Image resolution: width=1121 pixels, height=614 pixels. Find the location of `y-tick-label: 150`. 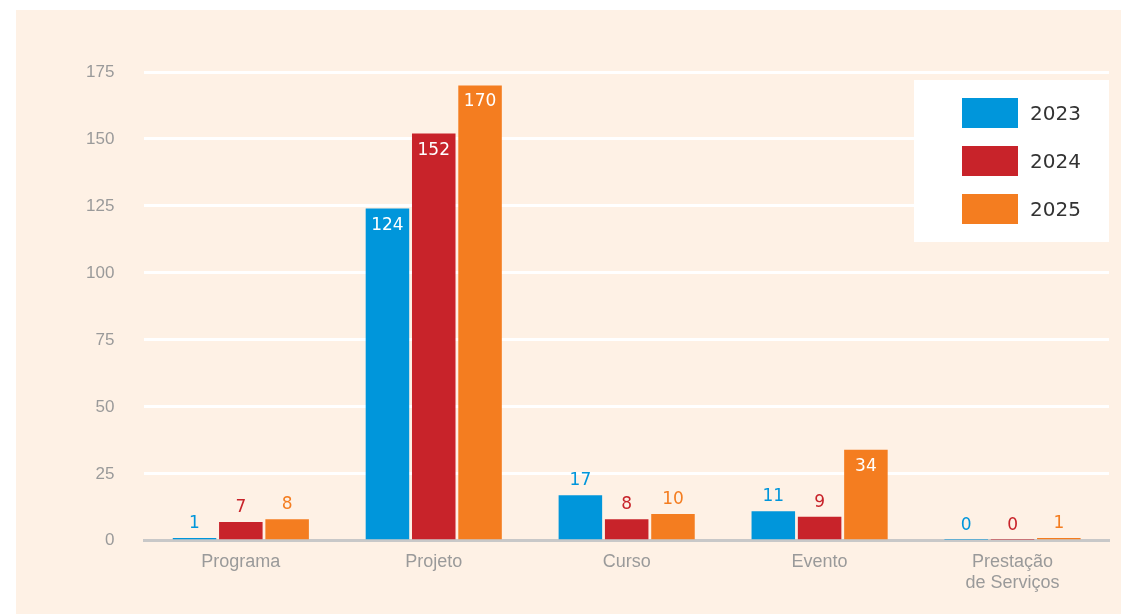

y-tick-label: 150 is located at coordinates (100, 138).